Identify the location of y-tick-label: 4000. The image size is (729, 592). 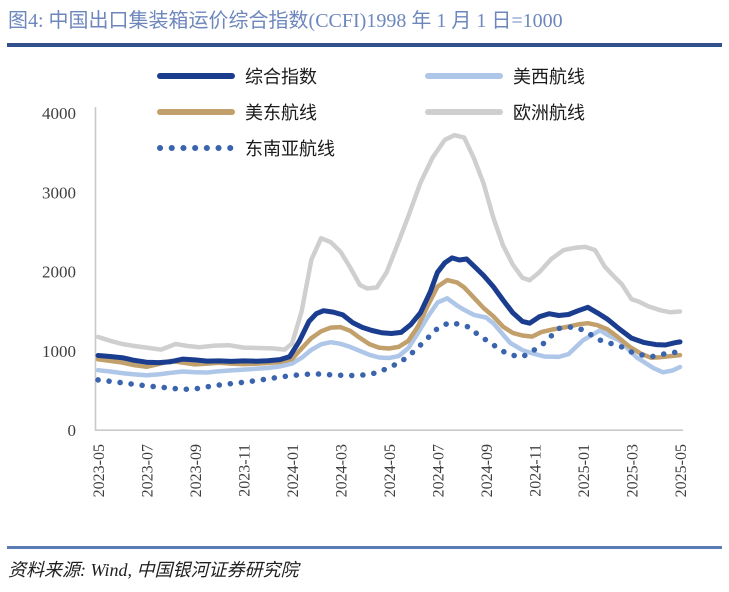
(59, 113).